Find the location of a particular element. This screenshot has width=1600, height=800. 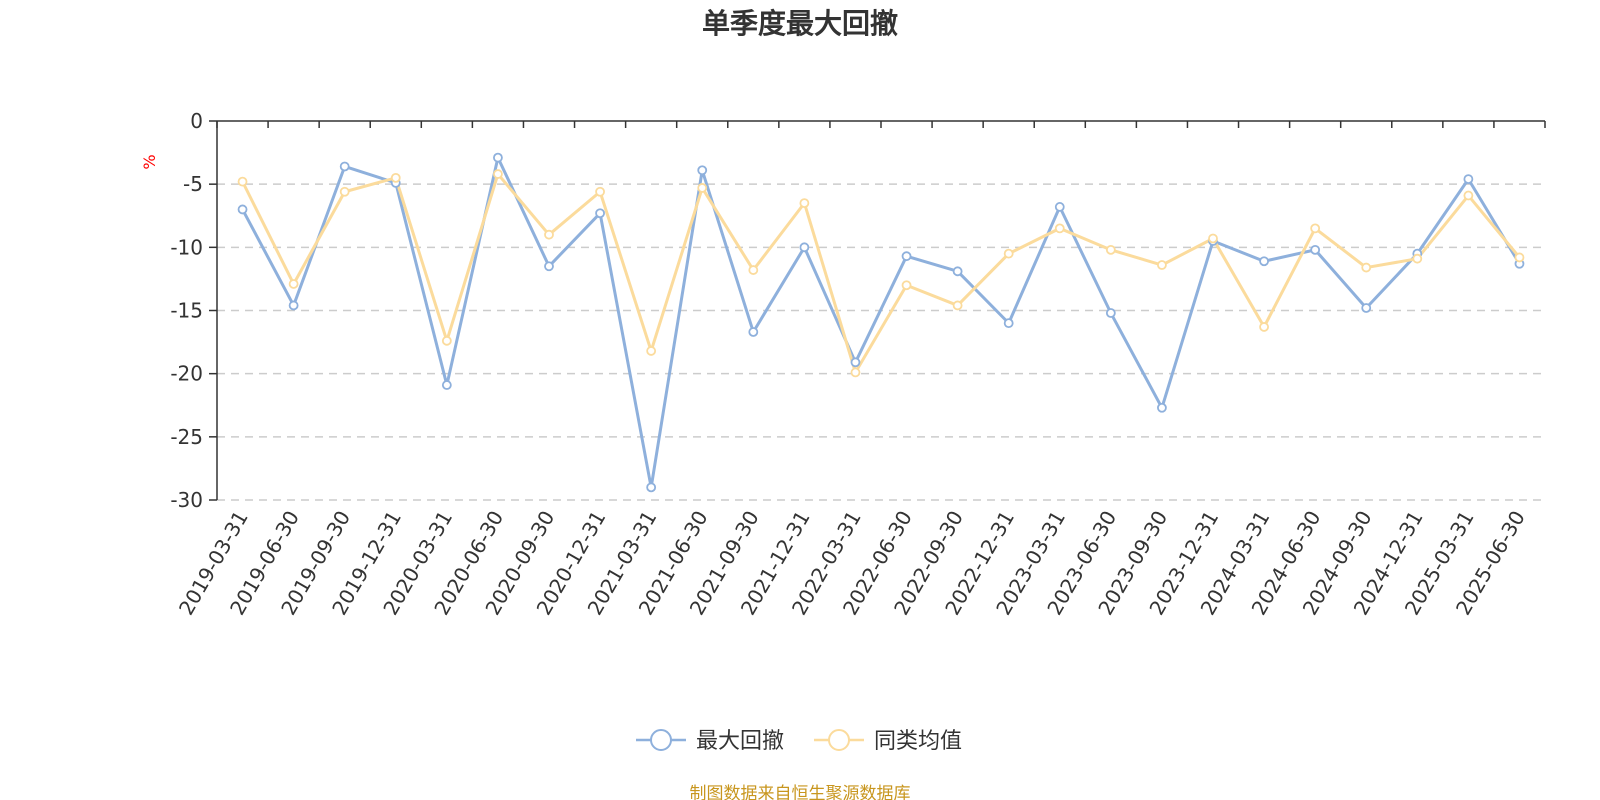

y-tick-label: 0 is located at coordinates (196, 121).